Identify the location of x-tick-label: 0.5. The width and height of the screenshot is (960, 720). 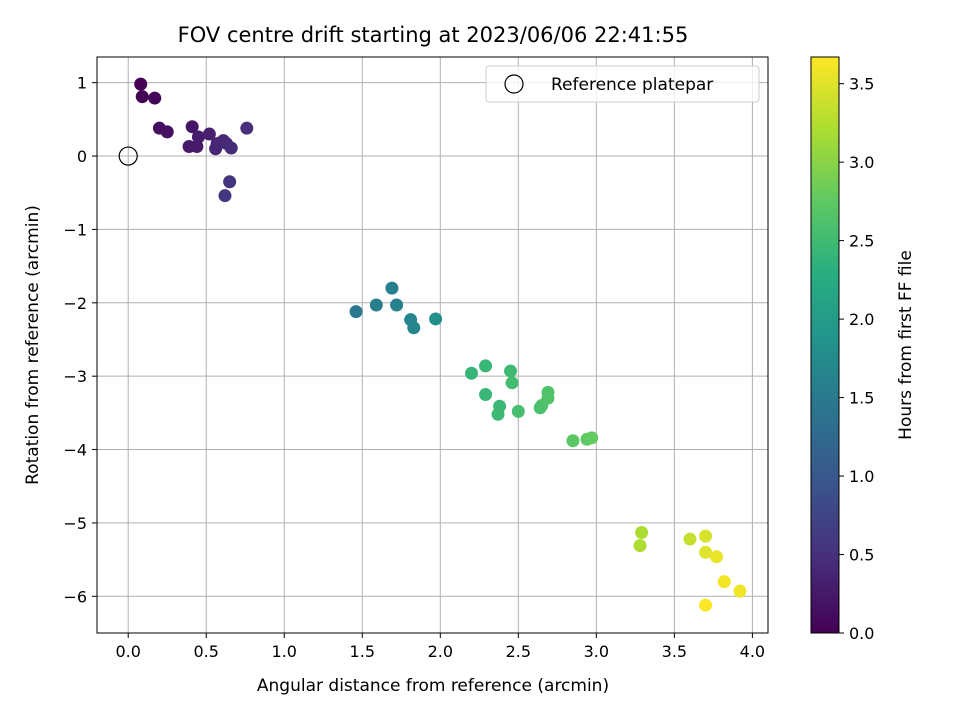
(206, 651).